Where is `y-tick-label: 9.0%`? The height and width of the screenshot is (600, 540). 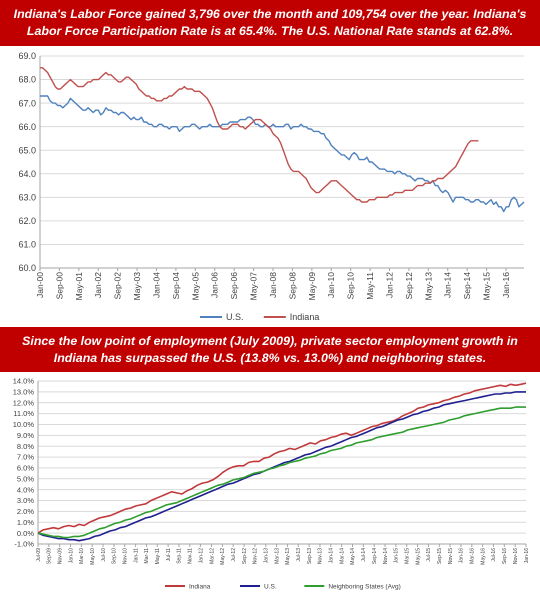
y-tick-label: 9.0% is located at coordinates (25, 435).